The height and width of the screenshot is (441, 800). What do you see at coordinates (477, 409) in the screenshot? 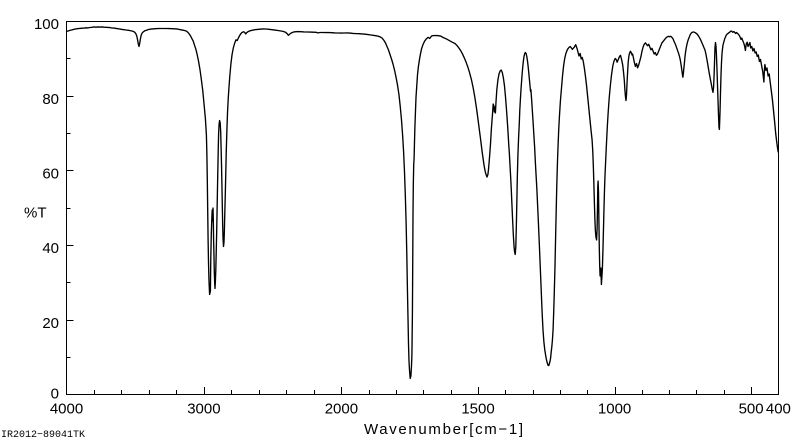
I see `svg-text: 1500` at bounding box center [477, 409].